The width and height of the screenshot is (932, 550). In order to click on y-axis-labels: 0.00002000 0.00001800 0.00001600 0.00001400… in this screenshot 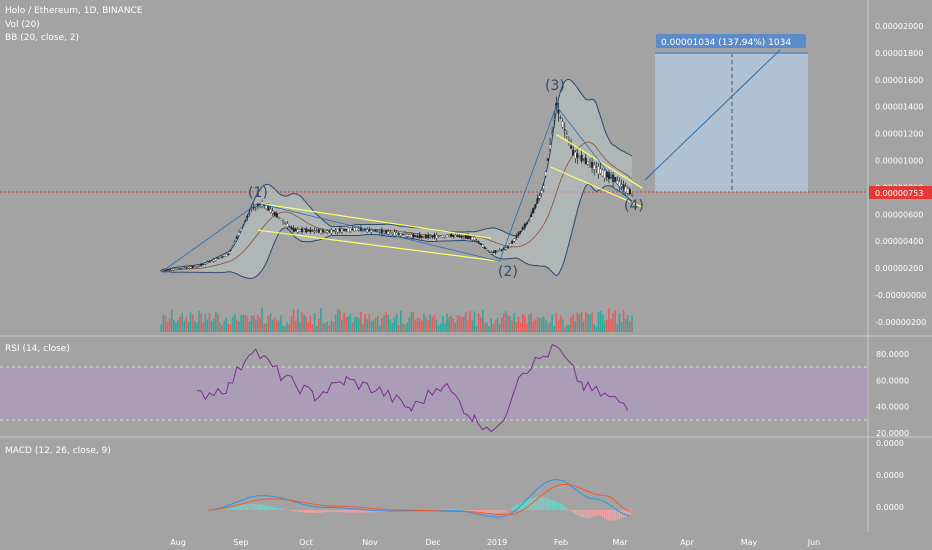, I will do `click(900, 267)`.